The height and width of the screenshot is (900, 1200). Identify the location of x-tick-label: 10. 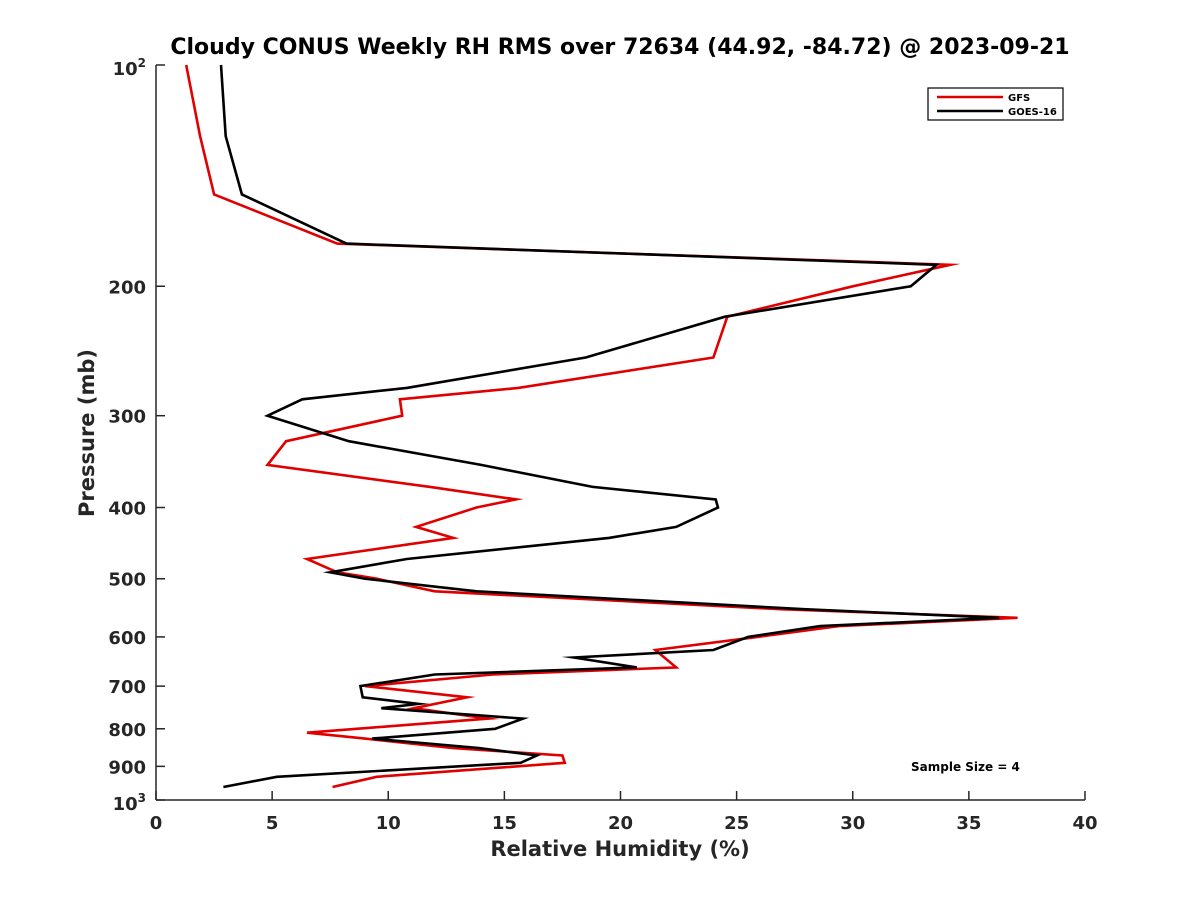
(388, 823).